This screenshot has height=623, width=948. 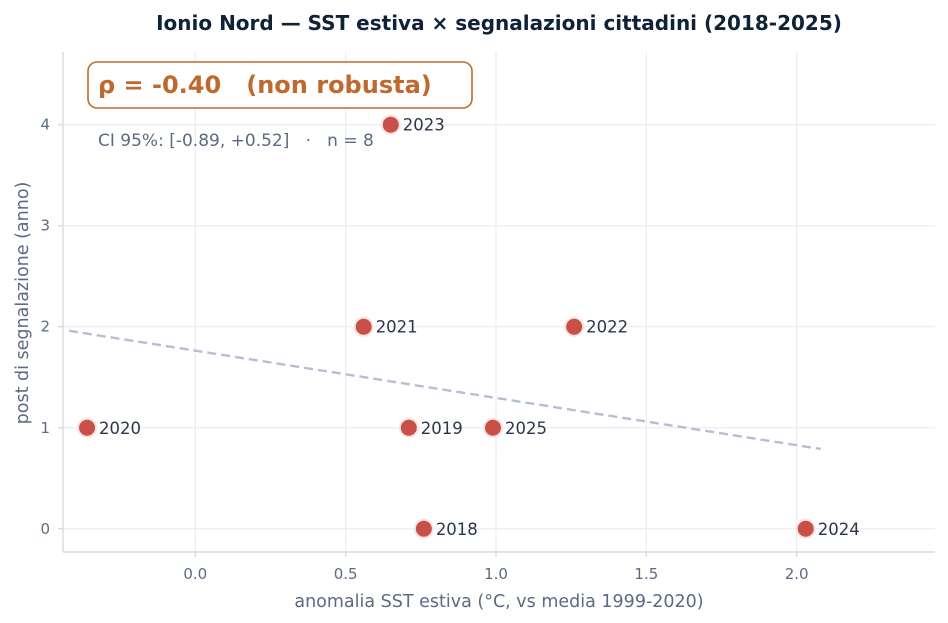 I want to click on y-tick-label: 4, so click(x=45, y=125).